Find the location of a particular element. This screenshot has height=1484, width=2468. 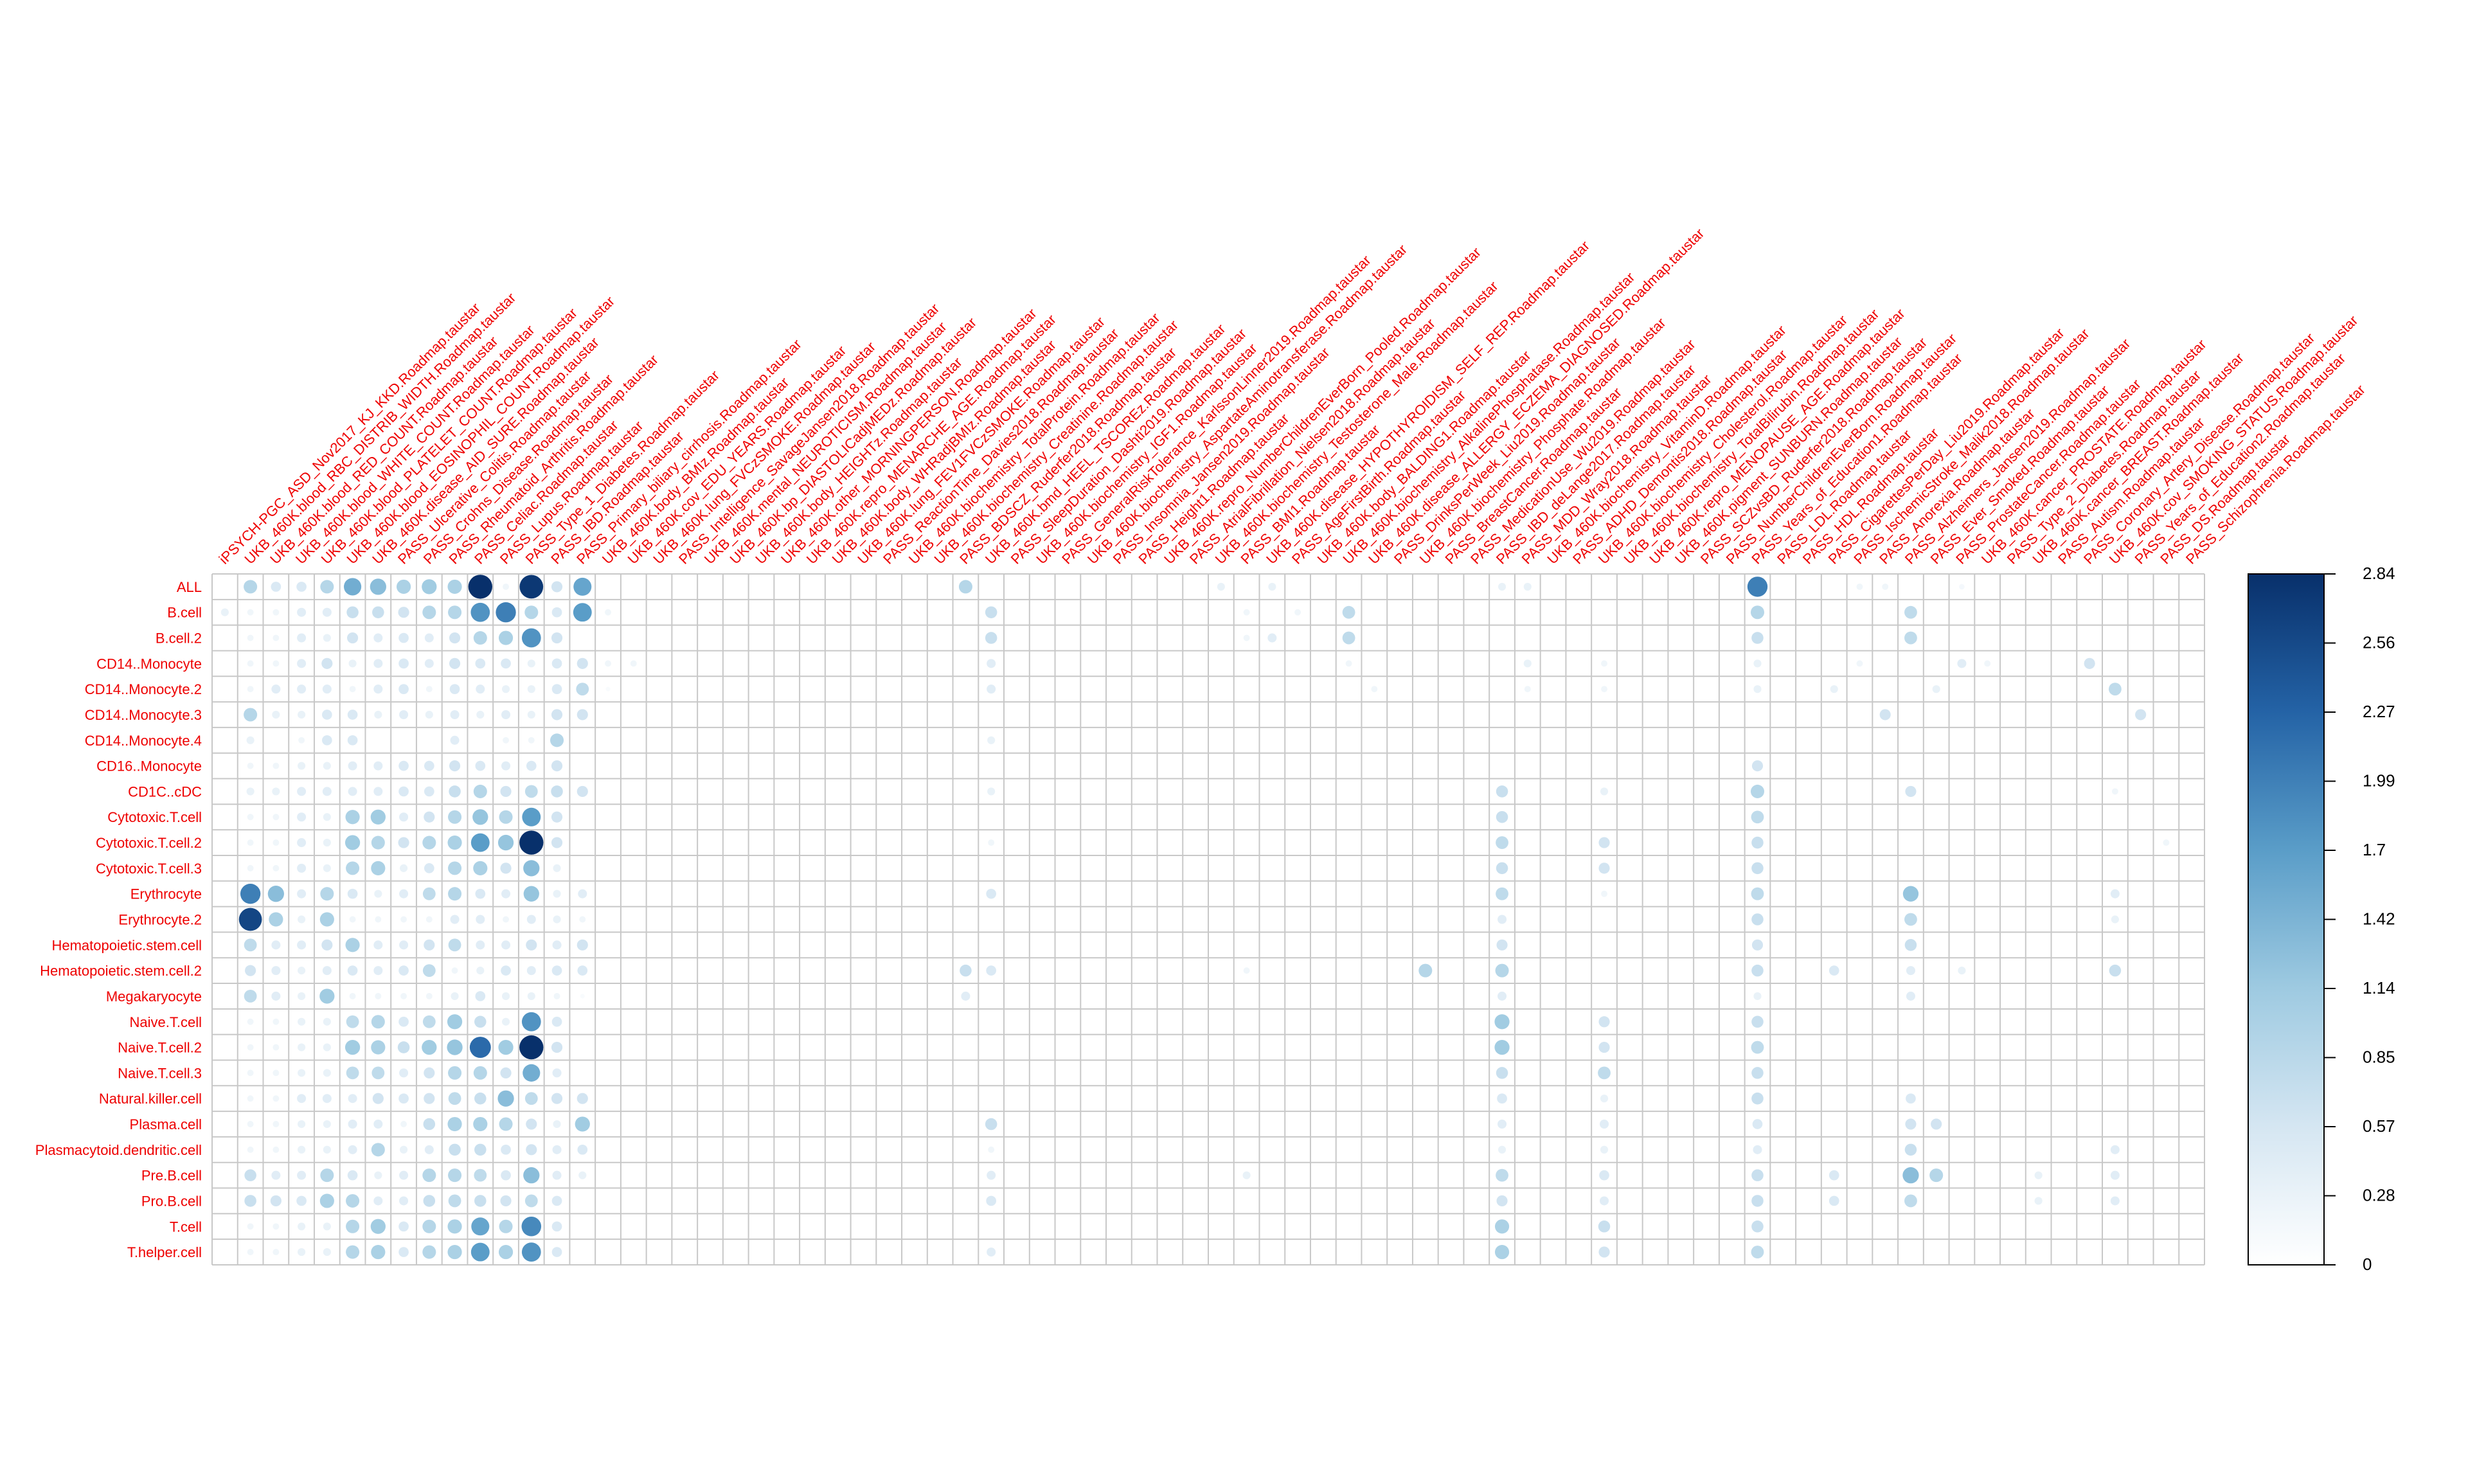

row-label: Plasma.cell is located at coordinates (166, 1124).